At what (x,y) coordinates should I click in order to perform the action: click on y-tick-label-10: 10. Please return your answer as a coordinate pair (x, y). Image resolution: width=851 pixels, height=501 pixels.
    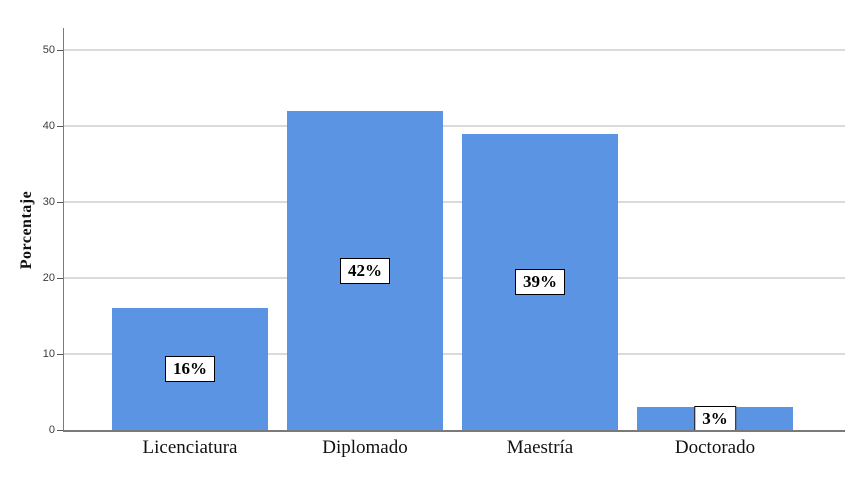
    Looking at the image, I should click on (48, 354).